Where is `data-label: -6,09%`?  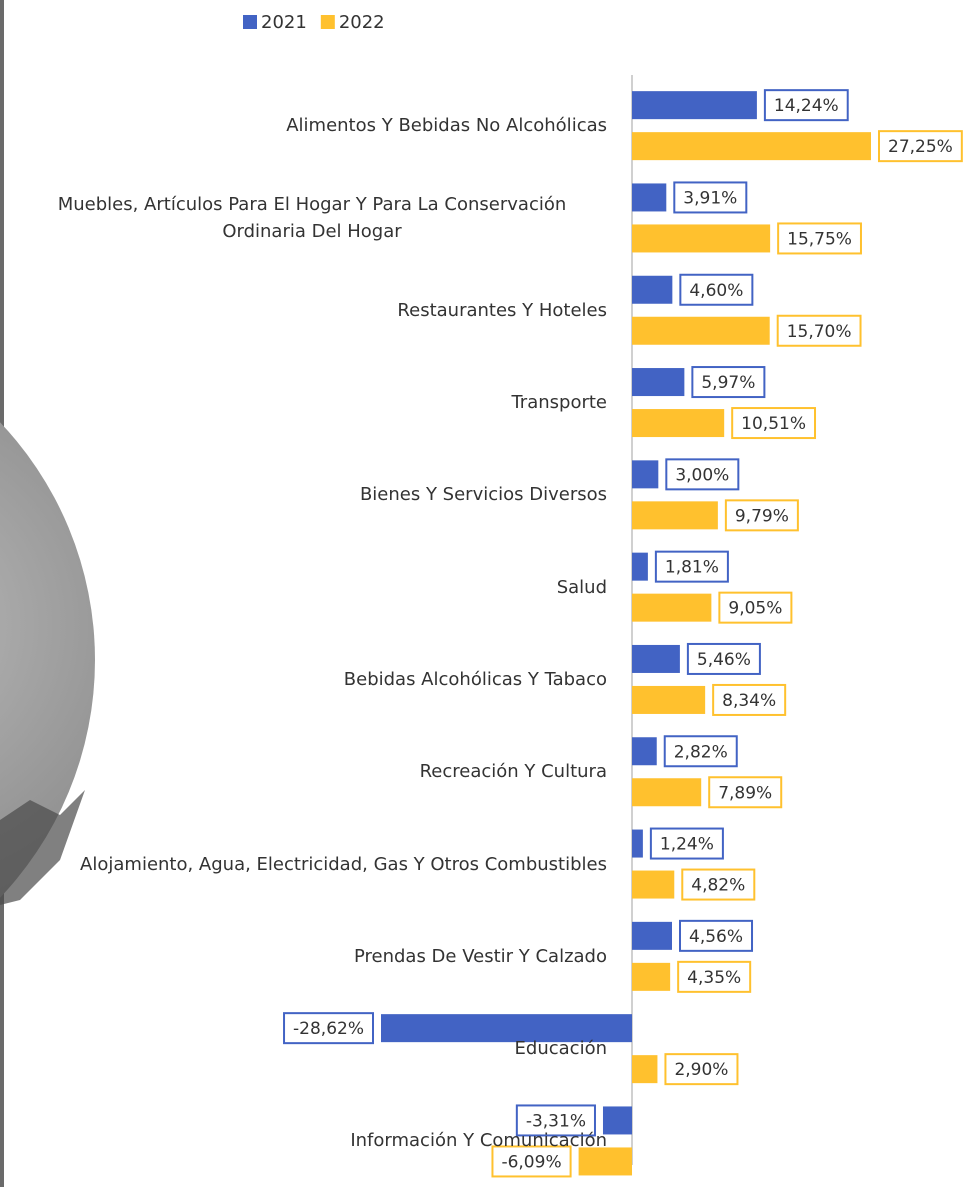 data-label: -6,09% is located at coordinates (531, 1161).